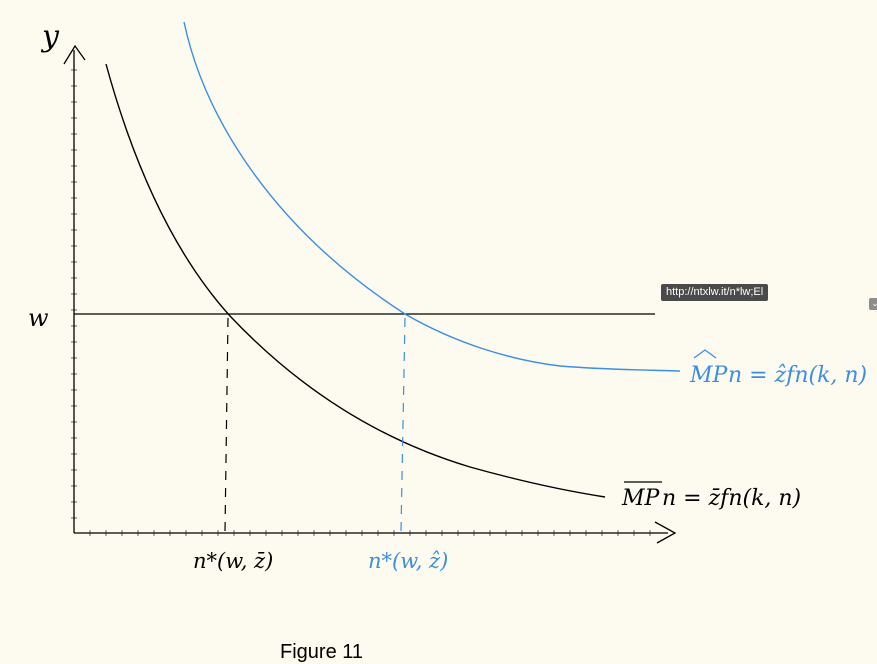 The image size is (877, 664). What do you see at coordinates (50, 36) in the screenshot?
I see `y-axis-label: y` at bounding box center [50, 36].